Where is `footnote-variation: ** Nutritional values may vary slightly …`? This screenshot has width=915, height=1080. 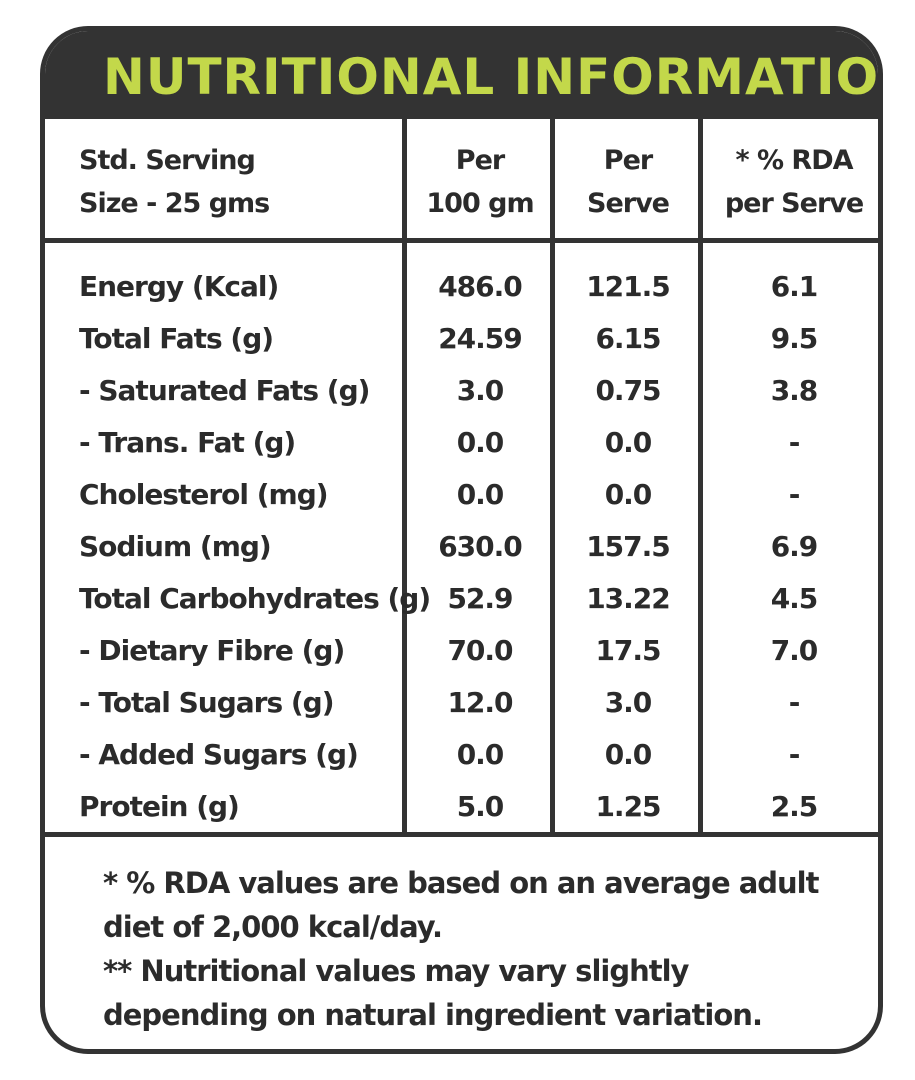 footnote-variation: ** Nutritional values may vary slightly … is located at coordinates (433, 993).